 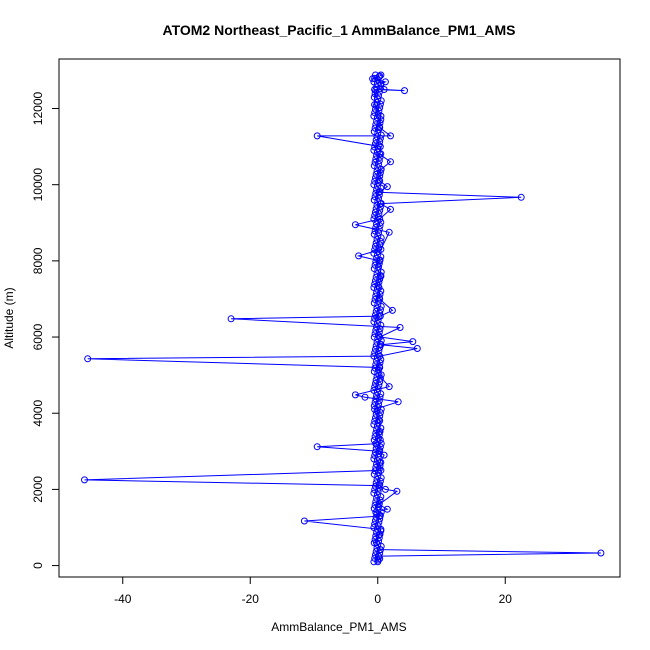 I want to click on y-tick-label: 0, so click(x=38, y=565).